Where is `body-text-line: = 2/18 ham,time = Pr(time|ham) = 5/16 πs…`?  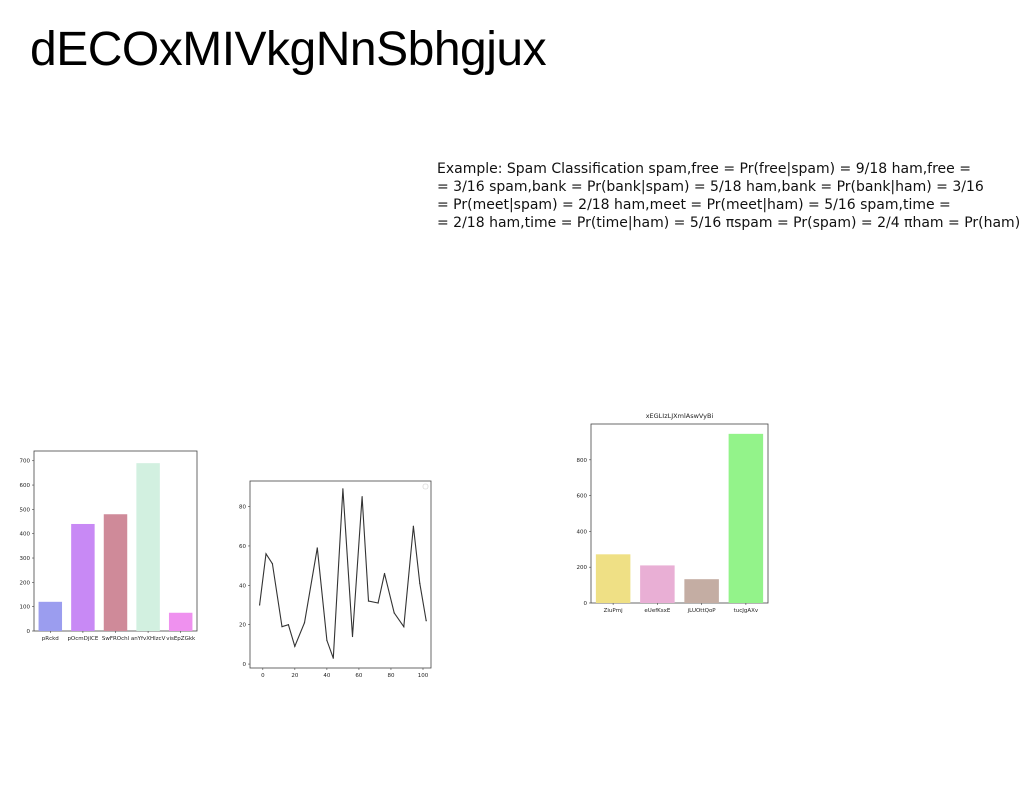 body-text-line: = 2/18 ham,time = Pr(time|ham) = 5/16 πs… is located at coordinates (728, 223).